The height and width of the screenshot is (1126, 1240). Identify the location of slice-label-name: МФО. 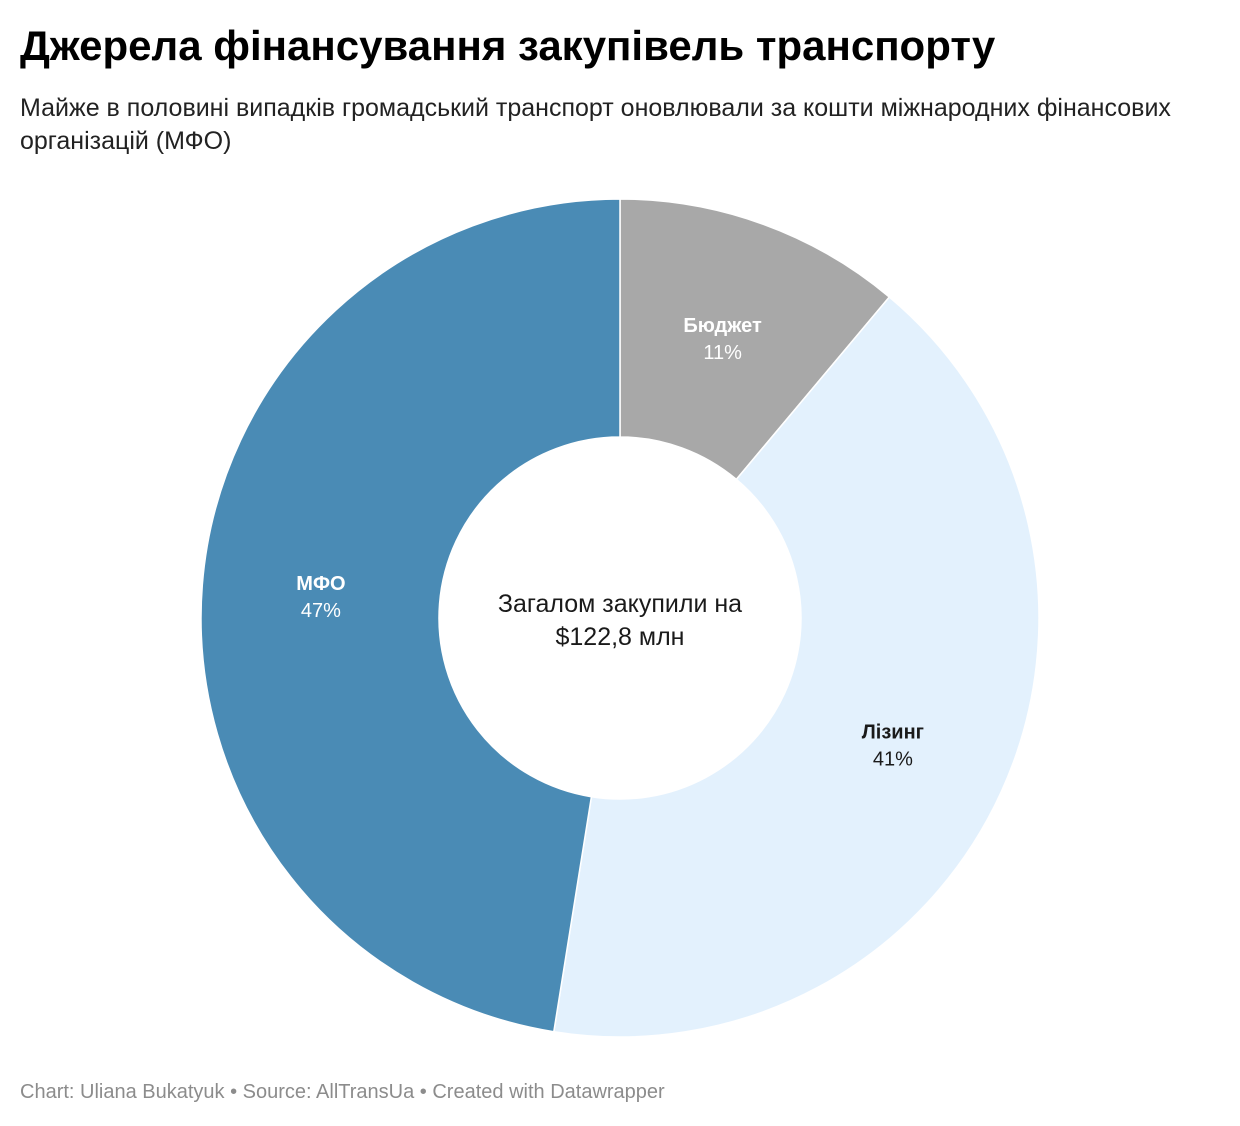
(320, 584).